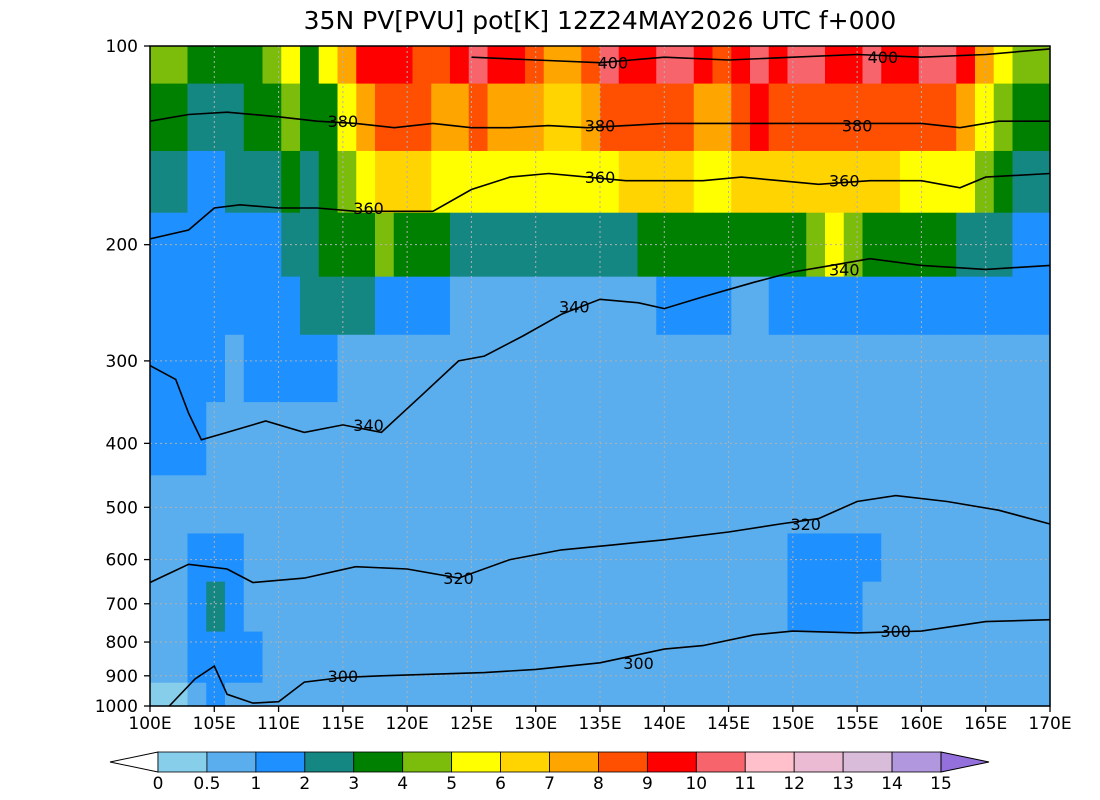 Image resolution: width=1100 pixels, height=800 pixels. Describe the element at coordinates (664, 724) in the screenshot. I see `x-tick-label: 140E` at that location.